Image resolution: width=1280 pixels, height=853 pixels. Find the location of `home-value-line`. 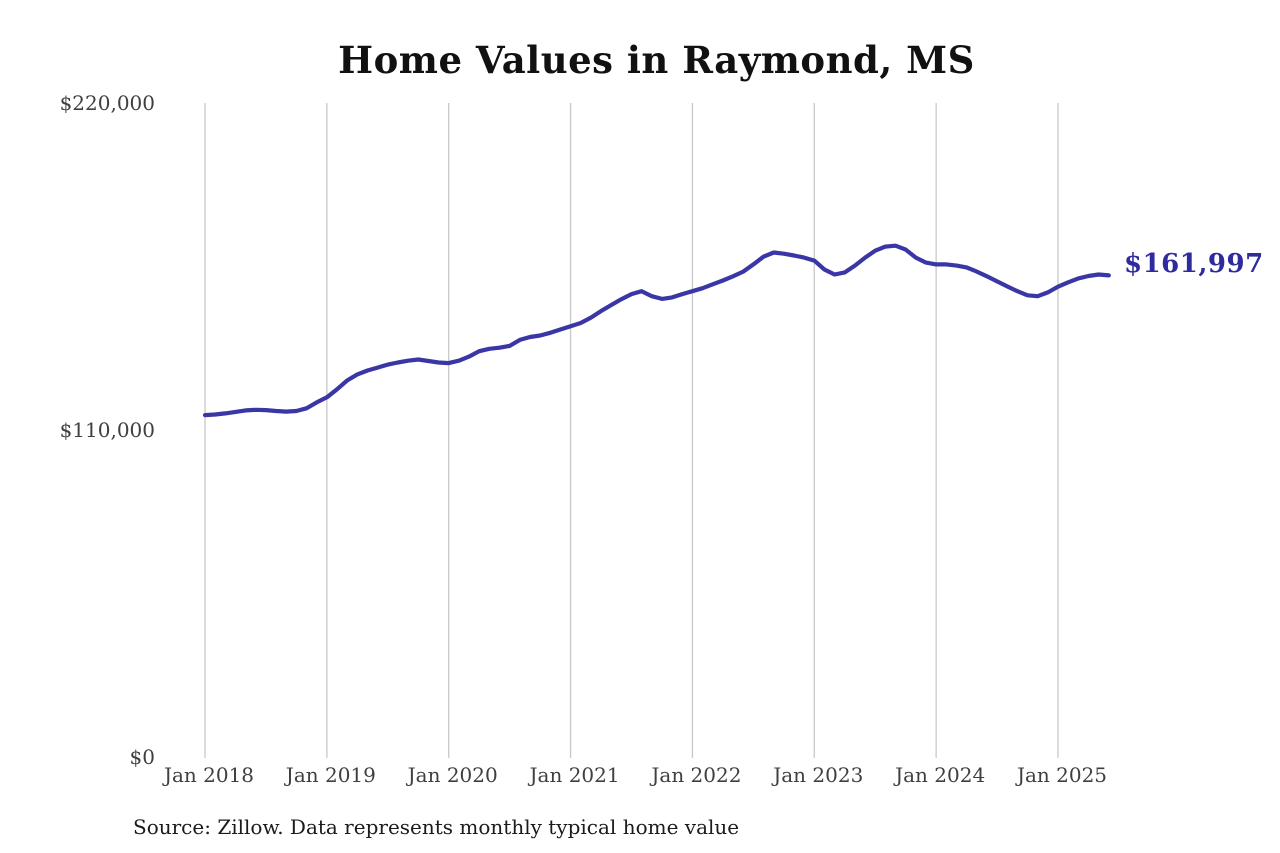

home-value-line is located at coordinates (656, 330).